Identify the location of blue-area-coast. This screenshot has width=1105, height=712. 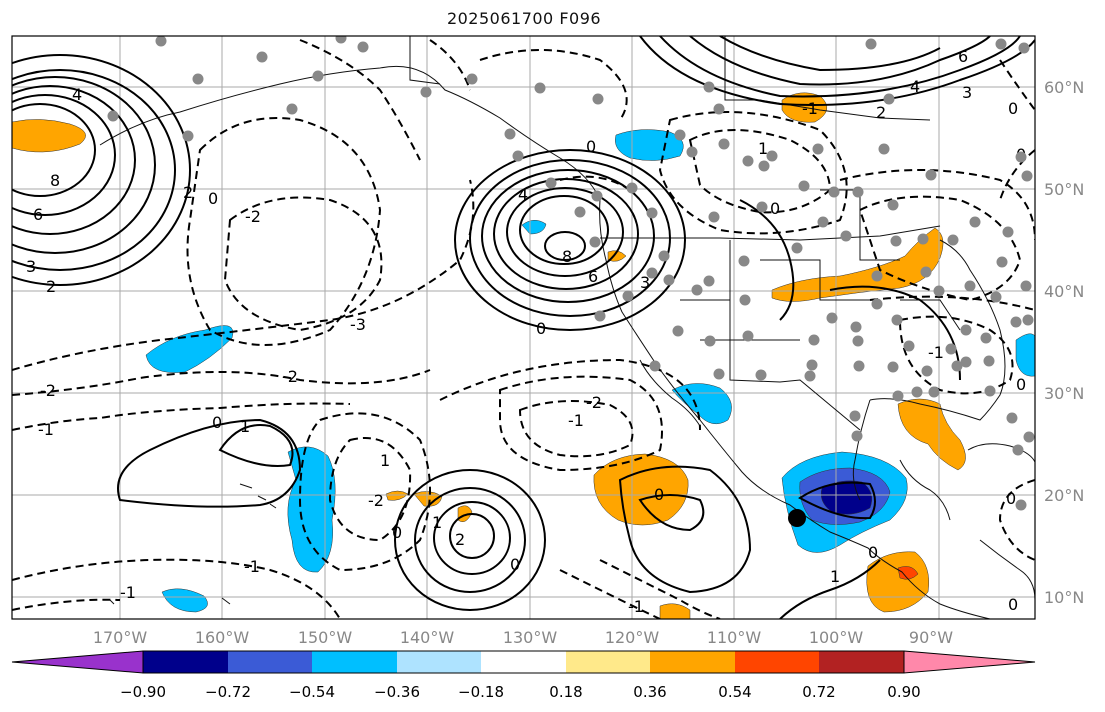
(534, 227).